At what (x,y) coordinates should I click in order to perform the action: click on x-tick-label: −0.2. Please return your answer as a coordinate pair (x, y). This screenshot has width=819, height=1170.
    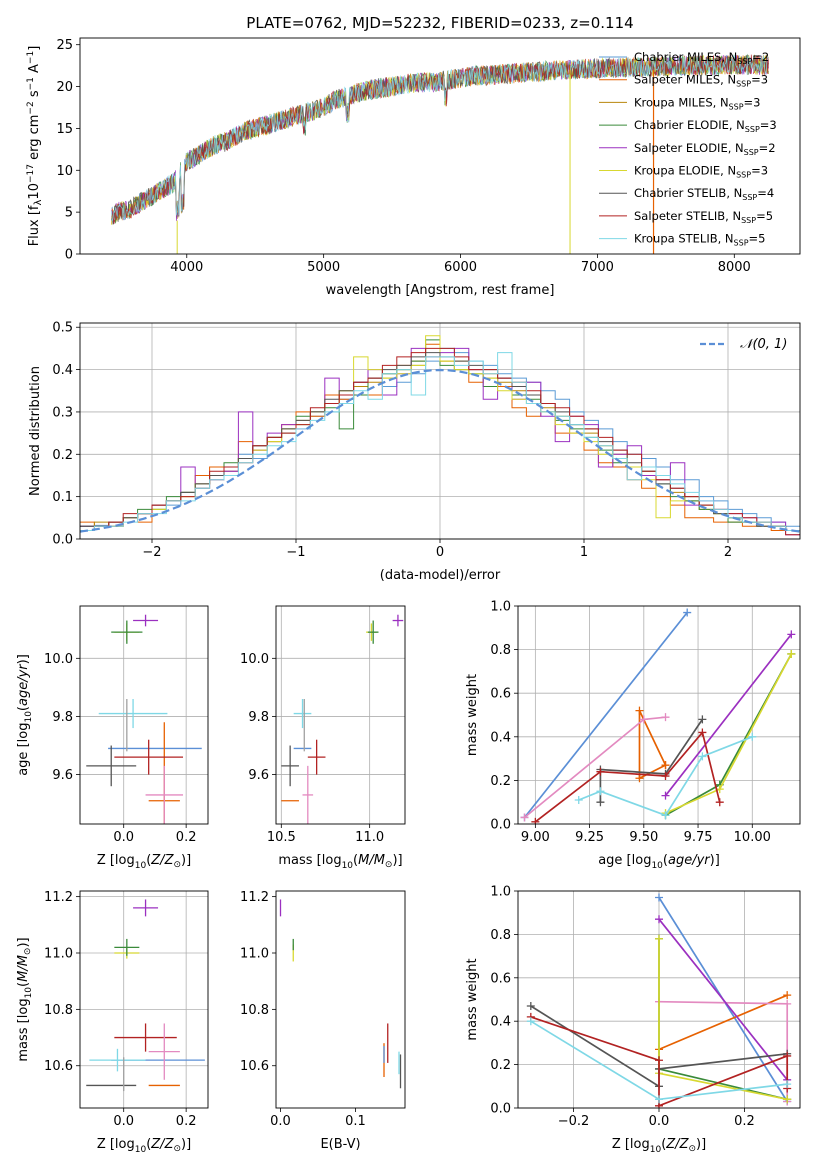
    Looking at the image, I should click on (574, 1121).